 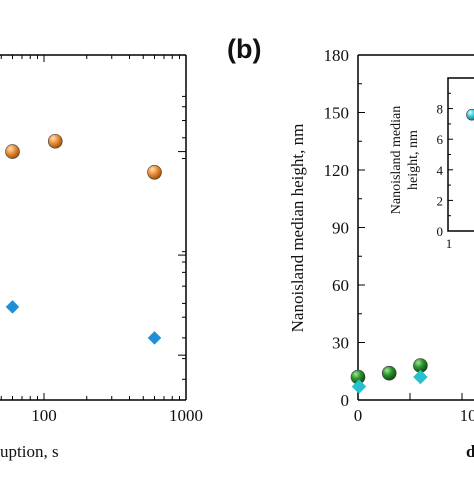 I want to click on panel-b-y-tick-label: 30, so click(x=340, y=343).